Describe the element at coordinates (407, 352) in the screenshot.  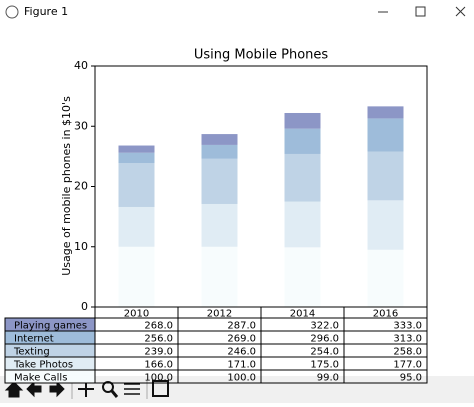
I see `table-cell-text: 258.0` at that location.